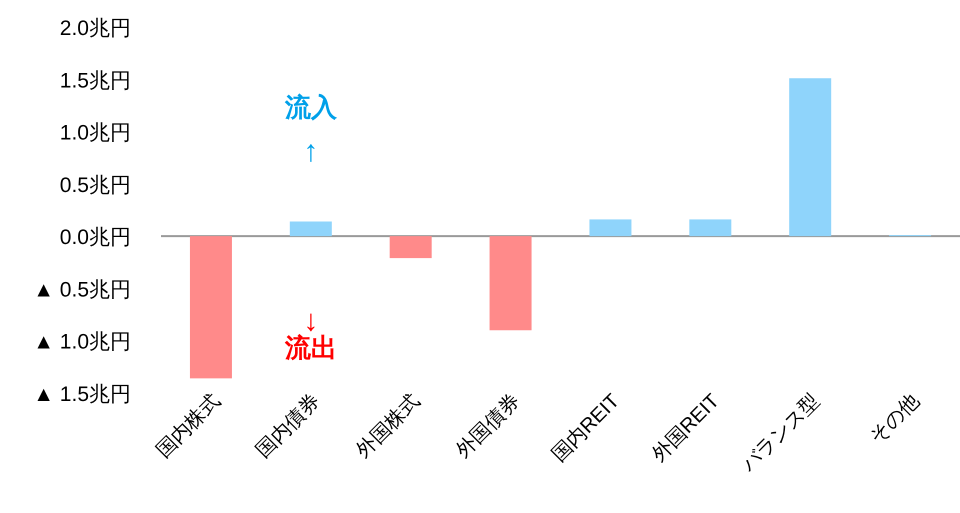 Image resolution: width=960 pixels, height=513 pixels. I want to click on x-tick-label: 外国債券, so click(488, 426).